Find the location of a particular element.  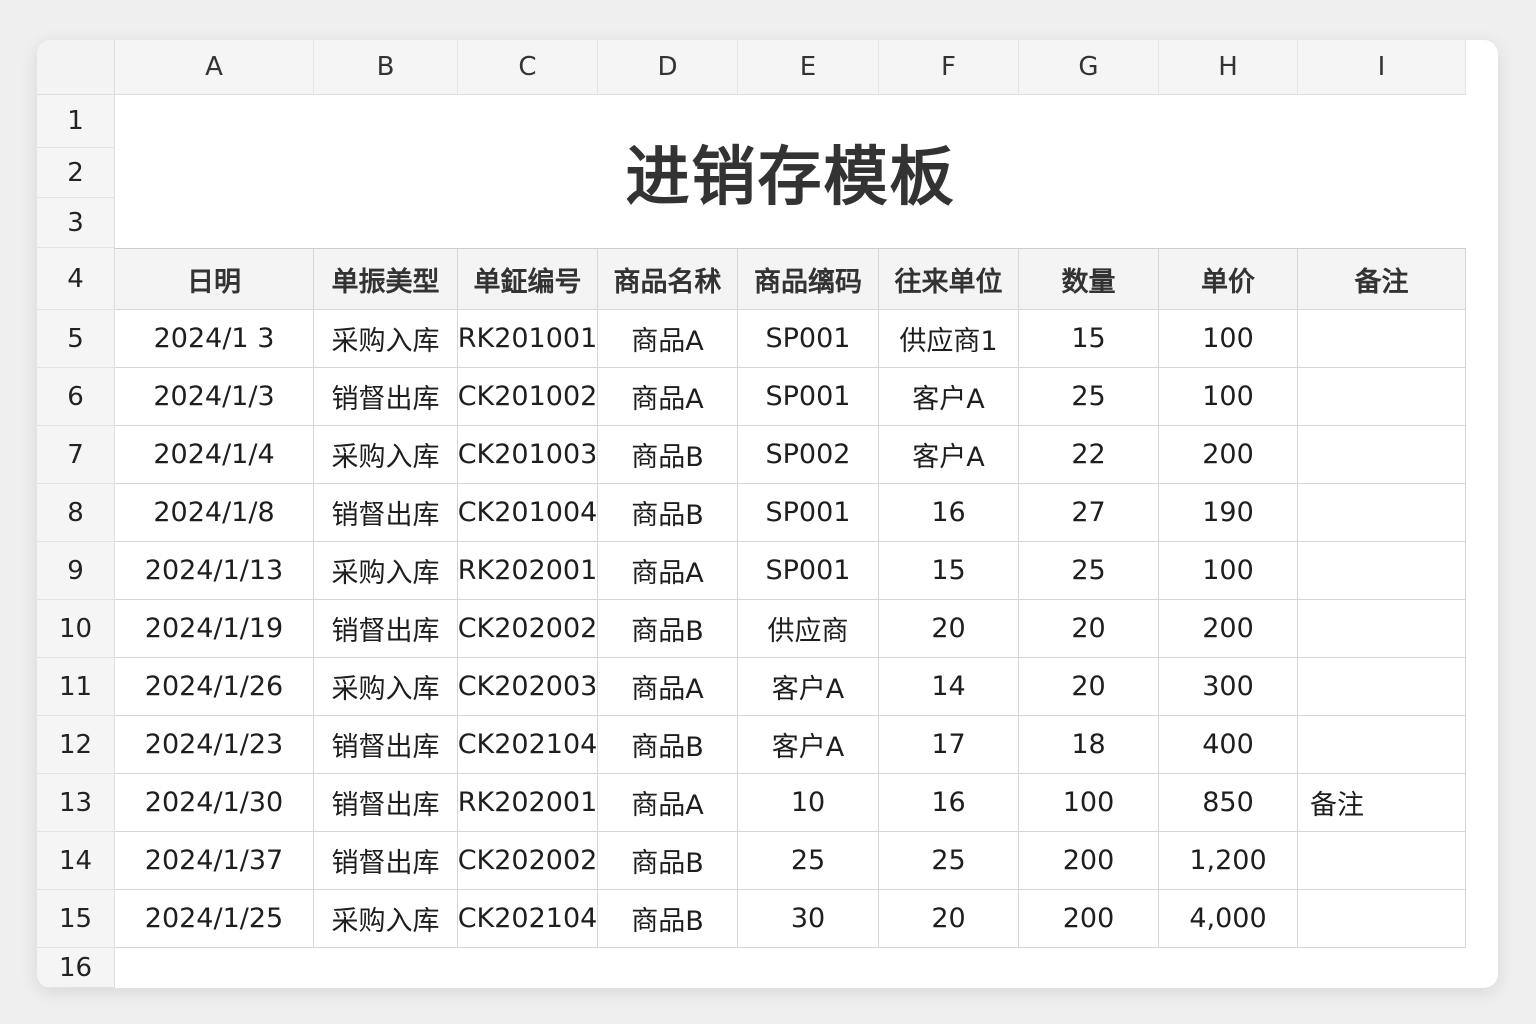

header-cell: 往来单位 is located at coordinates (949, 279).